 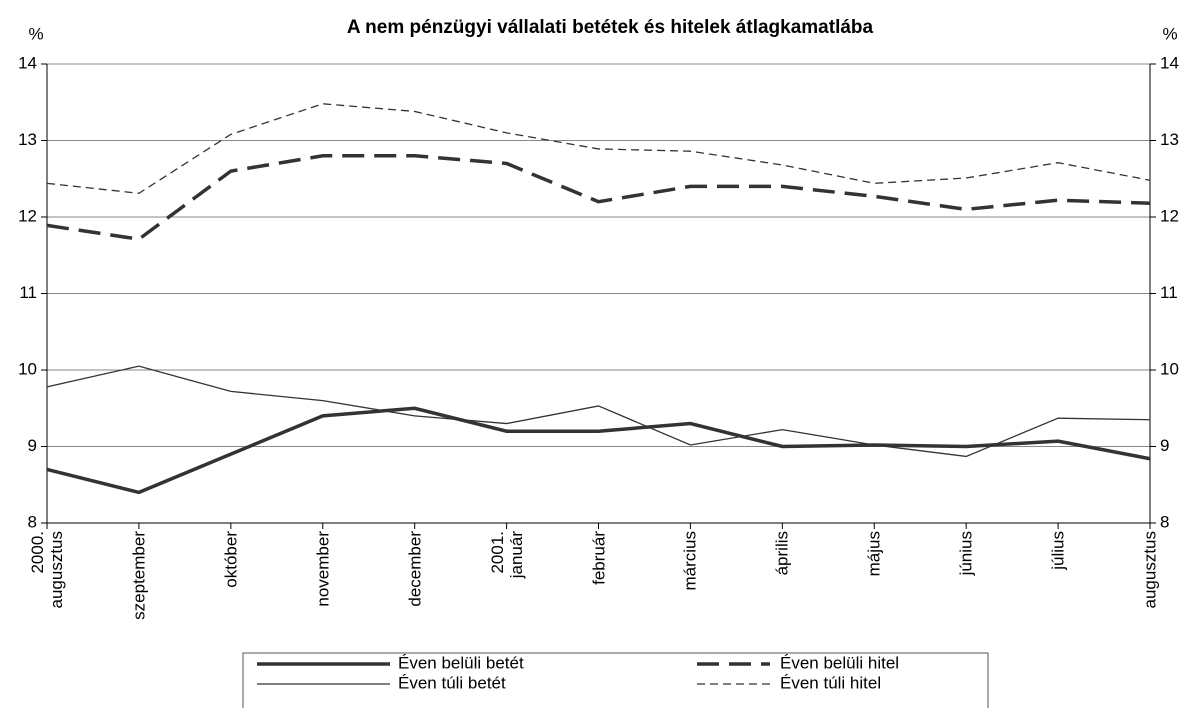 I want to click on y-axis-label: %, so click(x=35, y=33).